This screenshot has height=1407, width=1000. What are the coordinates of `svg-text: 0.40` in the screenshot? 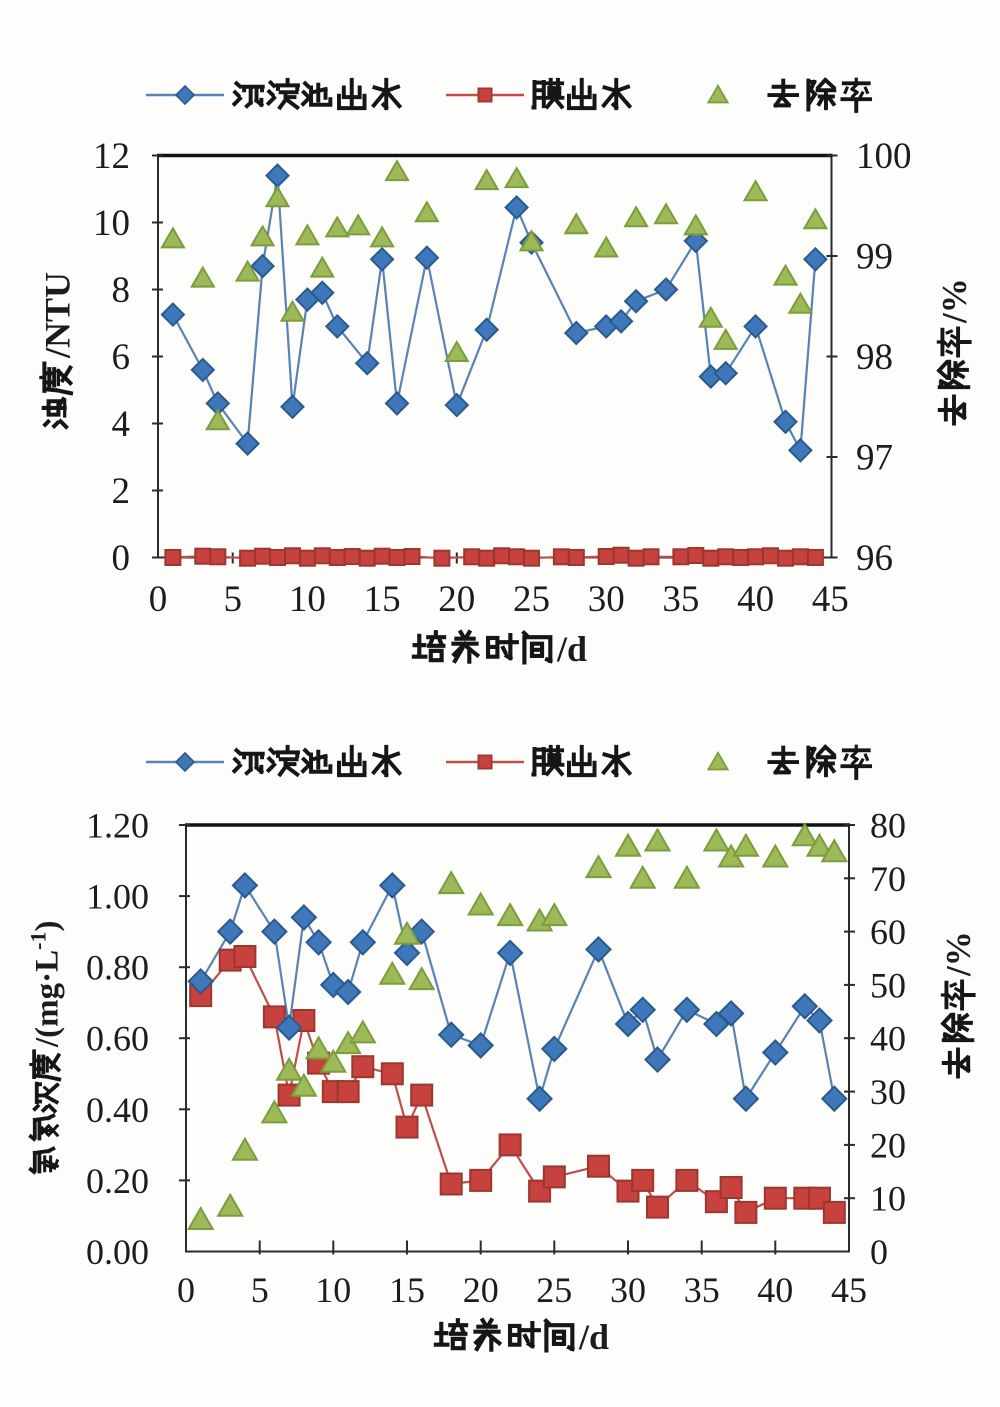 It's located at (117, 1110).